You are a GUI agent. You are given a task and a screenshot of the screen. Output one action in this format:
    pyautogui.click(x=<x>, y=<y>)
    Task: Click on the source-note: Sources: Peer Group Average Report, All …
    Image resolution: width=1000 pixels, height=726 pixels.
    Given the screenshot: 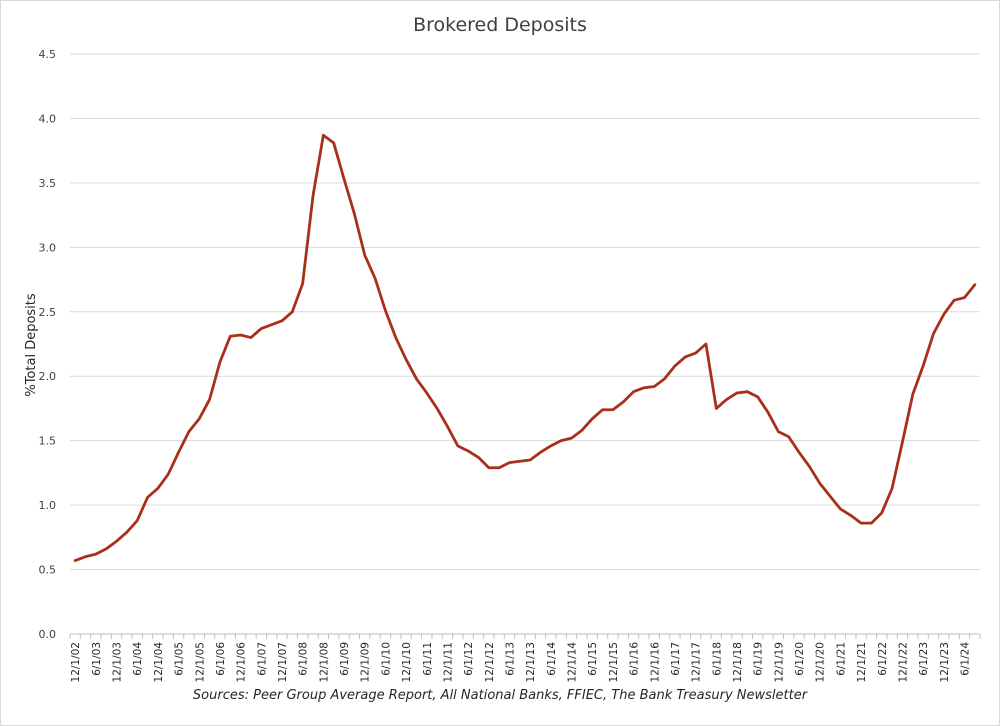 What is the action you would take?
    pyautogui.click(x=500, y=695)
    